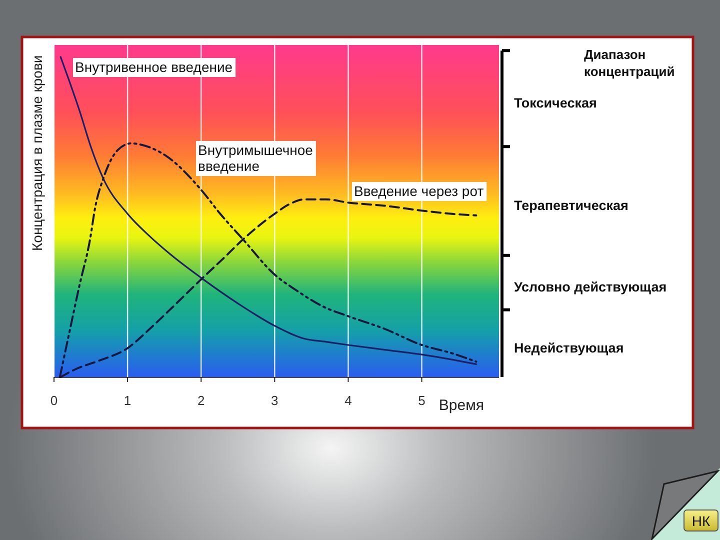 This screenshot has width=720, height=540. What do you see at coordinates (154, 67) in the screenshot?
I see `series-label: Внутривенное введение` at bounding box center [154, 67].